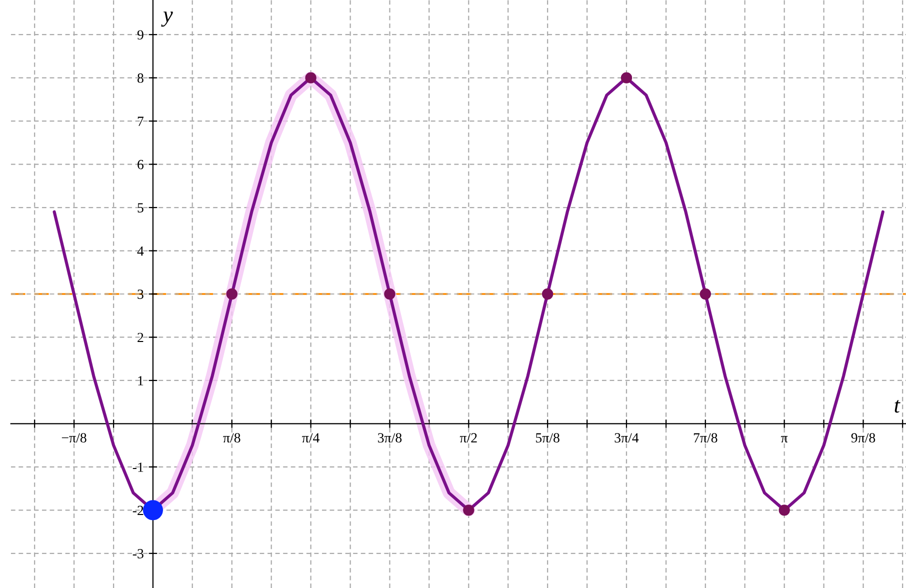 The image size is (906, 588). Describe the element at coordinates (138, 467) in the screenshot. I see `y-tick-label: -1` at that location.